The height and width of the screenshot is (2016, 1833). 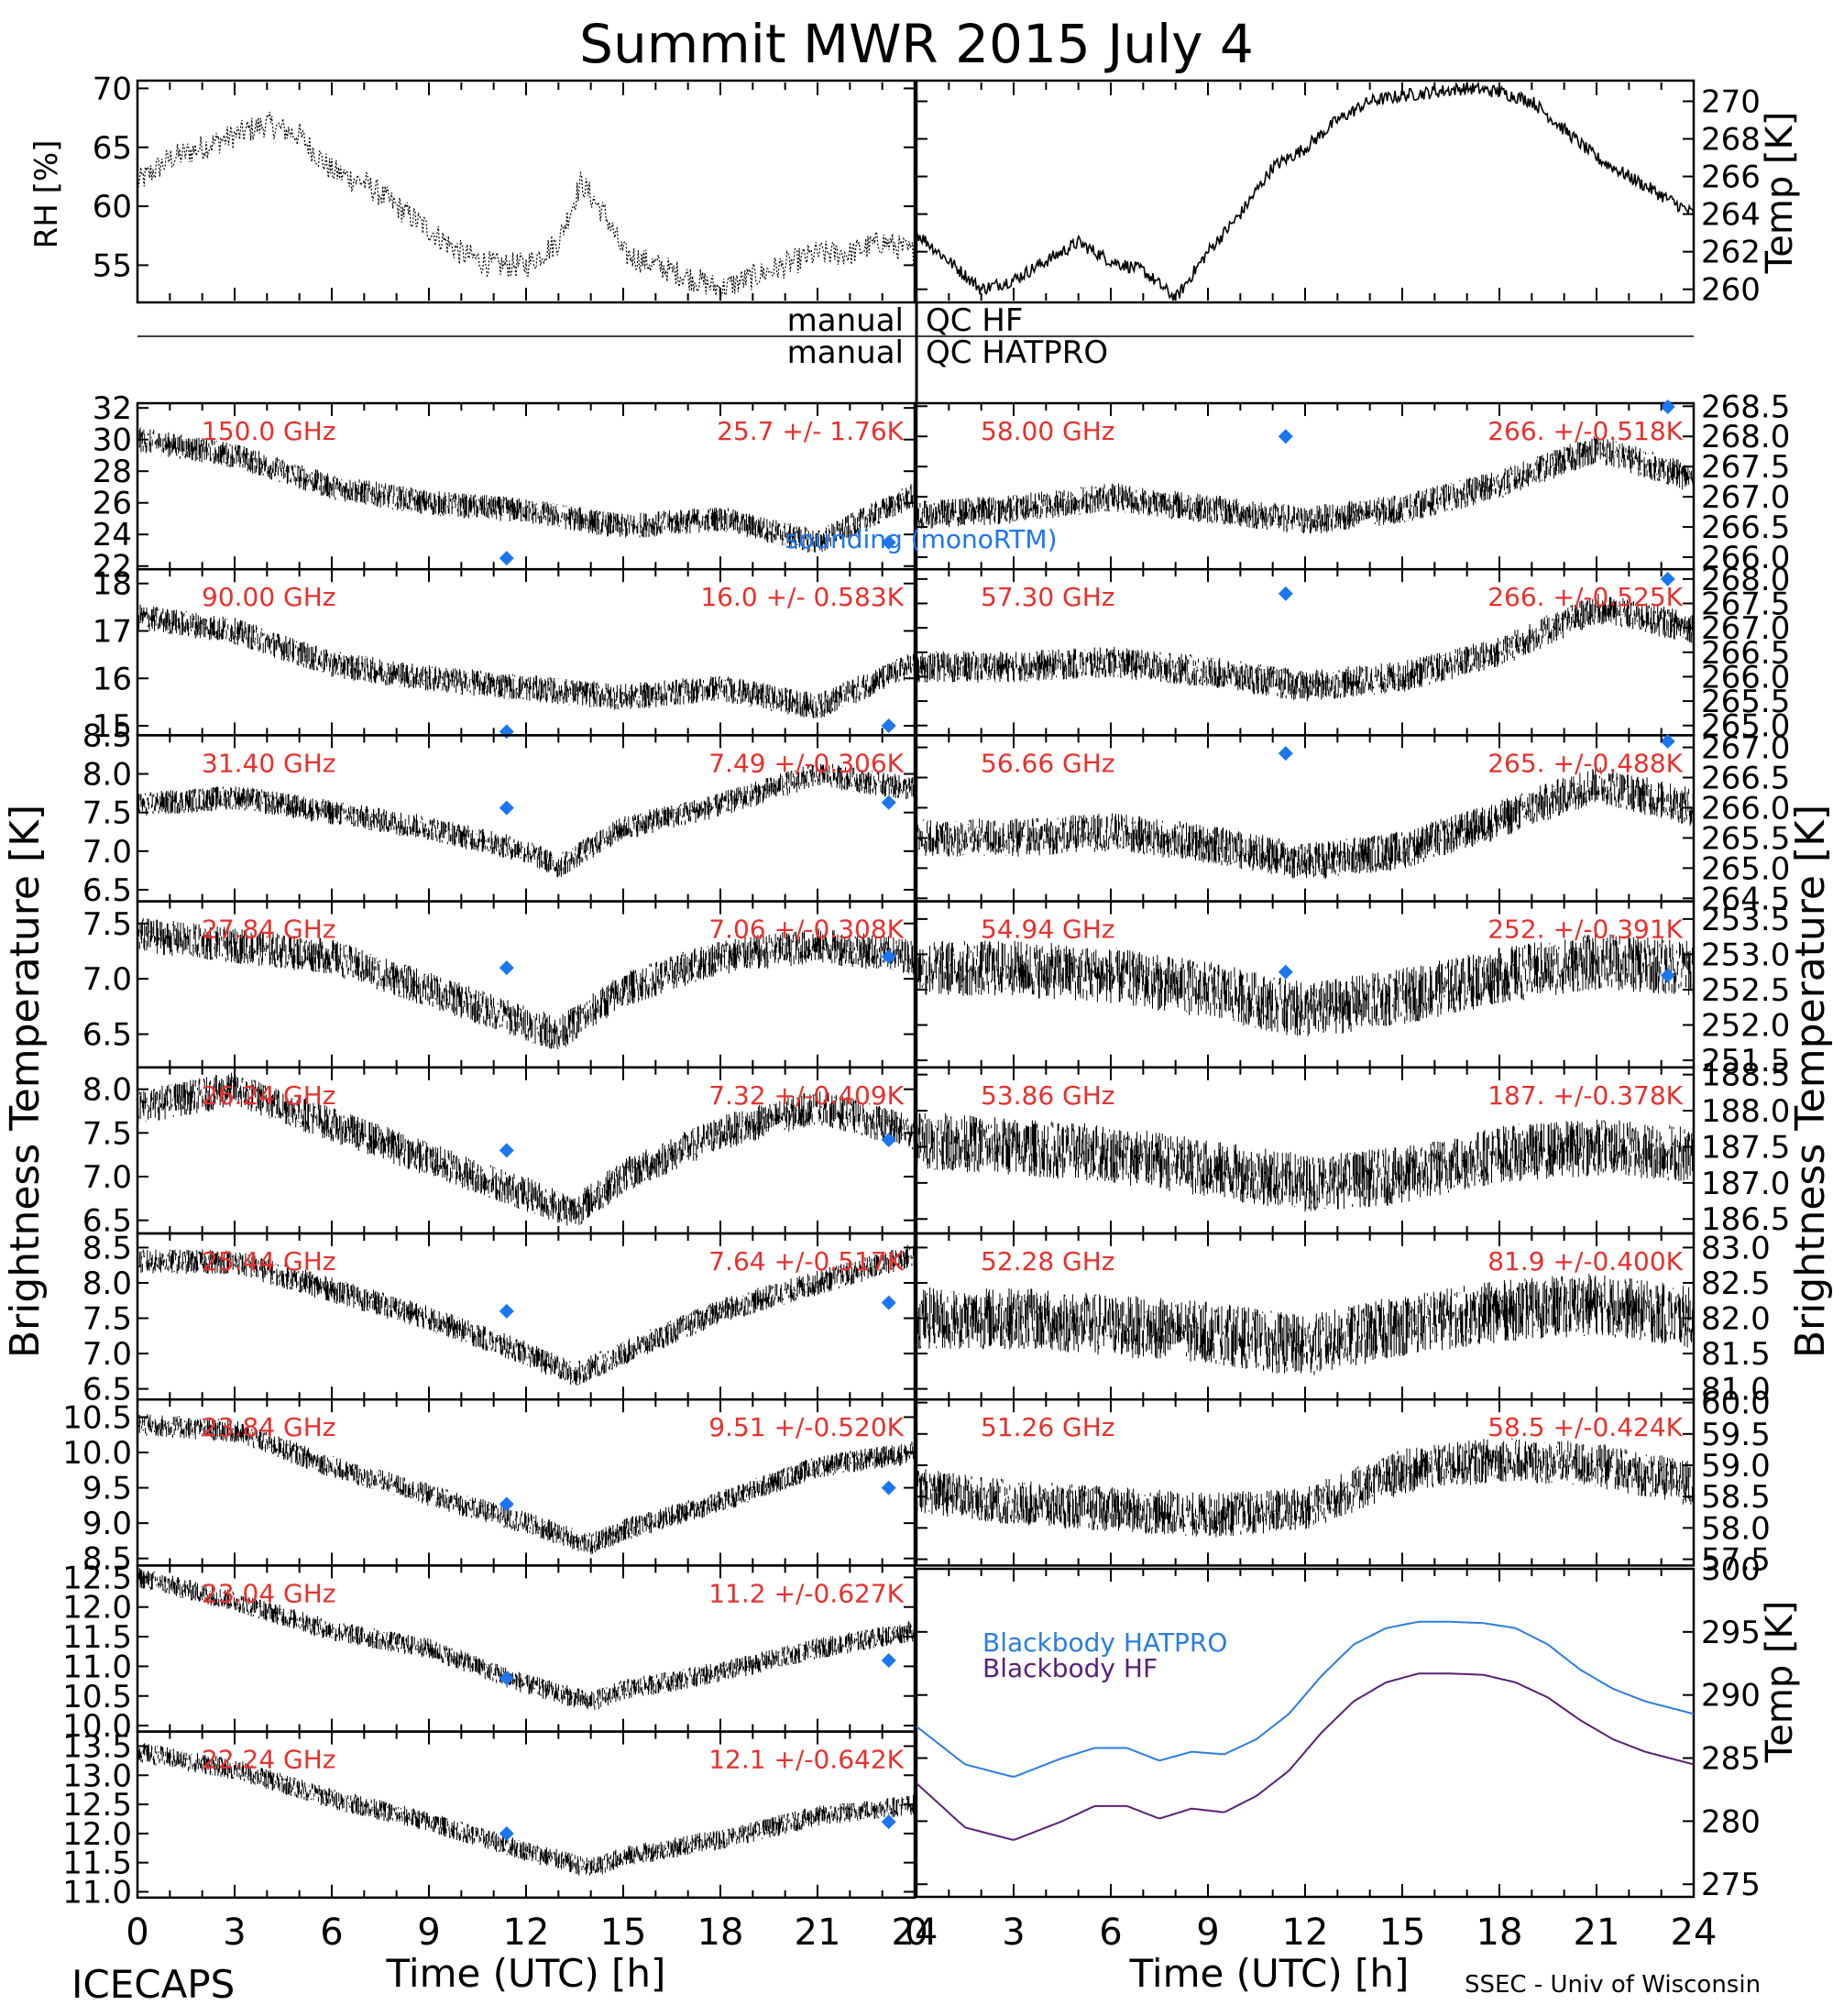 I want to click on channel-yticks: 60.059.559.058.558.057.5, so click(x=1343, y=1482).